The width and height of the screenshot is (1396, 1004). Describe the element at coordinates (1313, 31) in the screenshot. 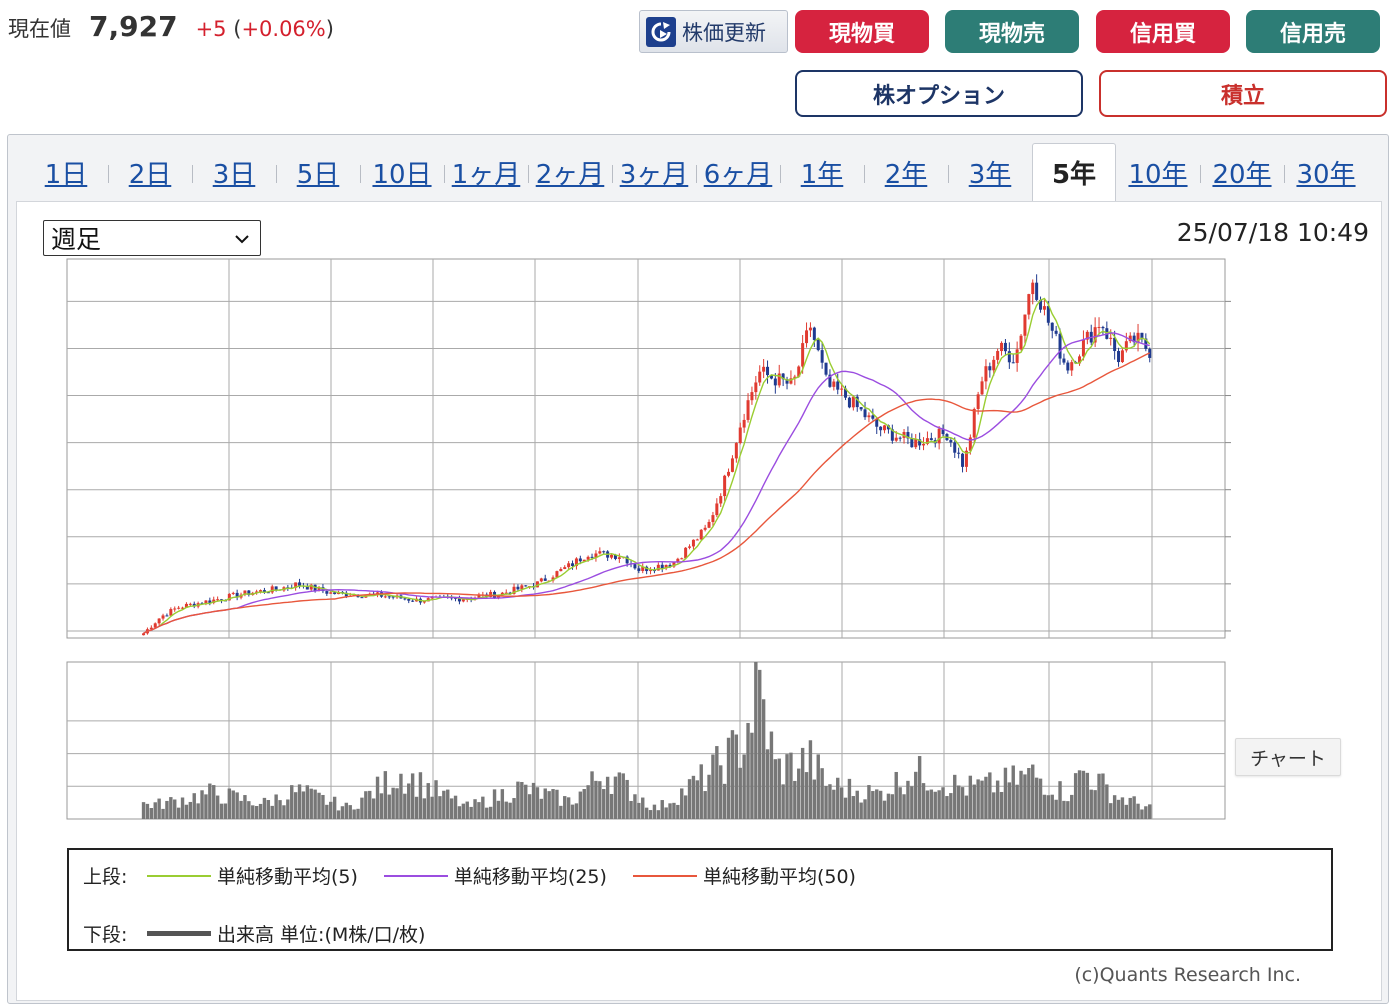

I see `margin-sell-button: 信用売` at that location.